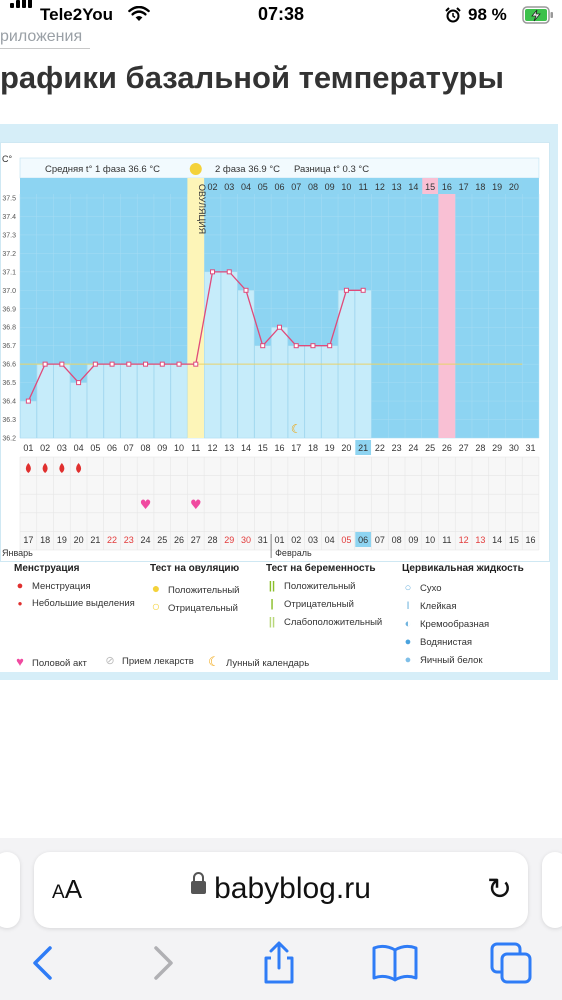 The width and height of the screenshot is (562, 1000). Describe the element at coordinates (129, 448) in the screenshot. I see `cycle-day-label: 07` at that location.